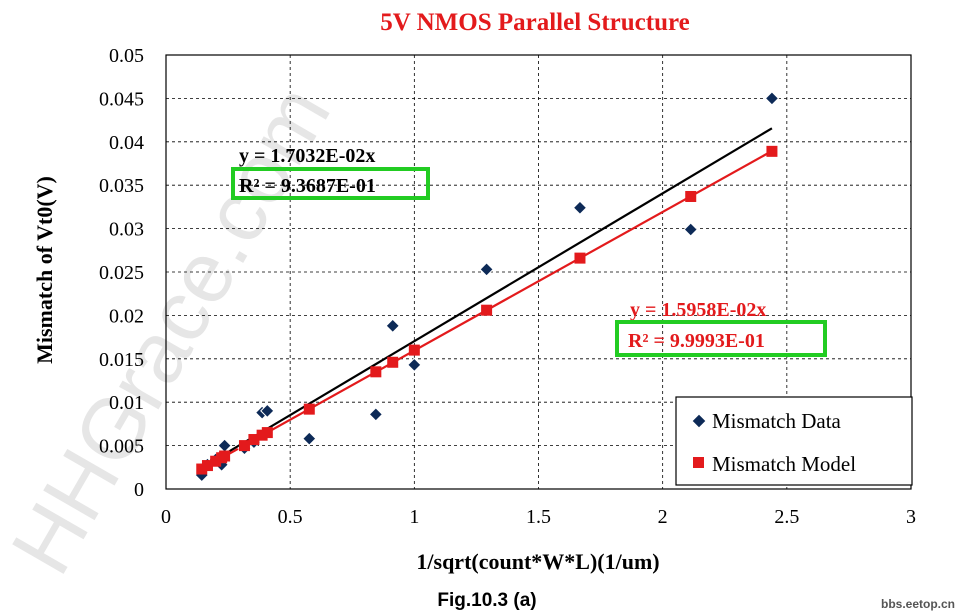 The image size is (961, 616). Describe the element at coordinates (786, 517) in the screenshot. I see `x-tick-label: 2.5` at that location.